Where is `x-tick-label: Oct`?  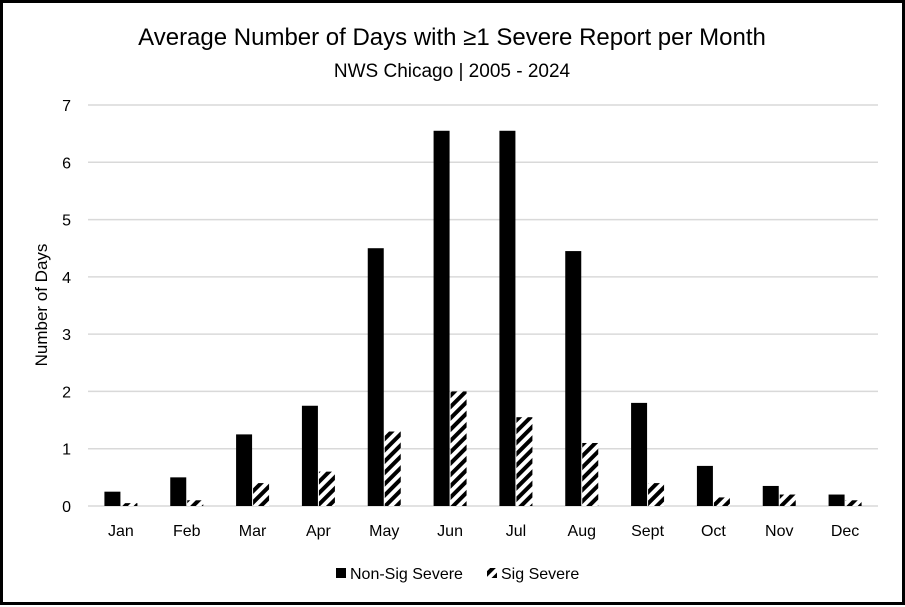
x-tick-label: Oct is located at coordinates (713, 531).